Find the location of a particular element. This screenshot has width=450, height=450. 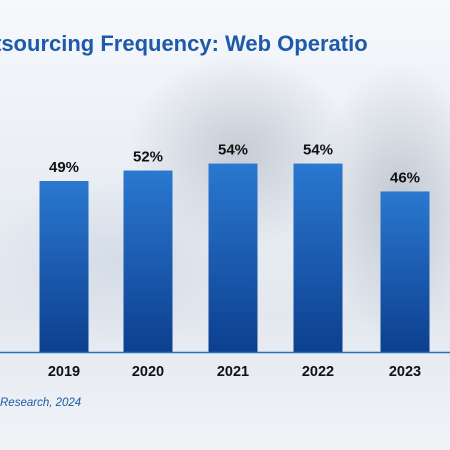

x-tick-label-2019: 2019 is located at coordinates (64, 372).